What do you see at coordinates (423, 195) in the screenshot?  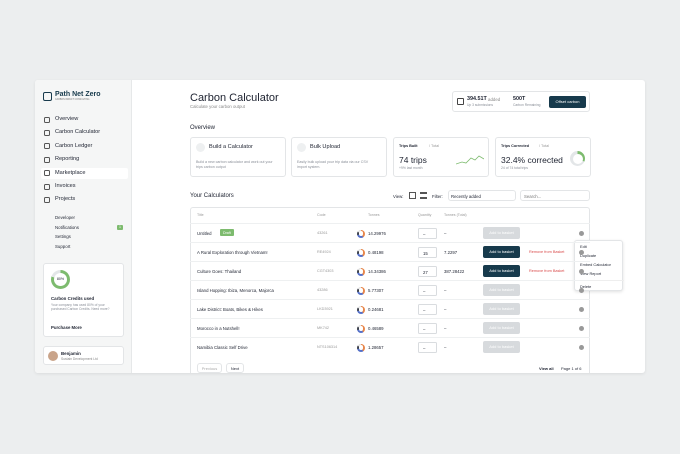 I see `list-view` at bounding box center [423, 195].